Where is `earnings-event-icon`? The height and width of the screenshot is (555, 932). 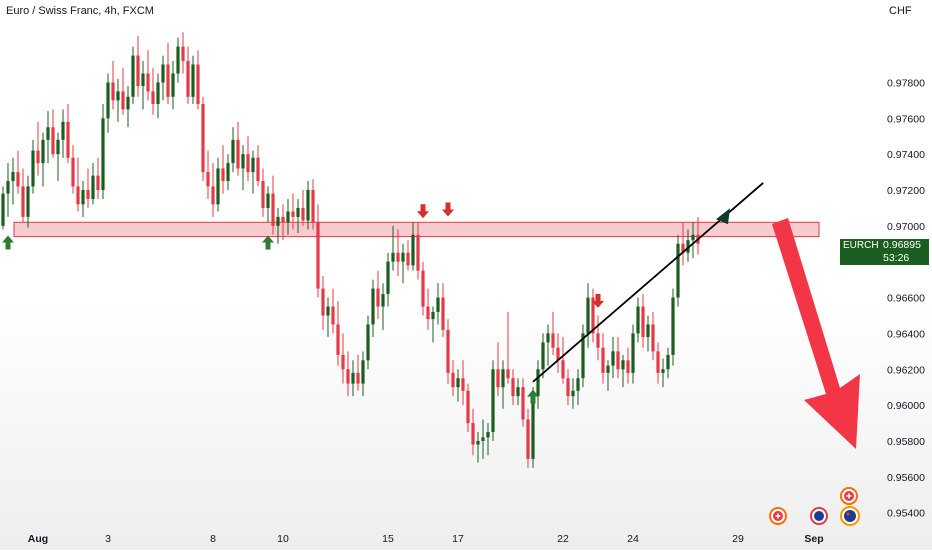
earnings-event-icon is located at coordinates (850, 516).